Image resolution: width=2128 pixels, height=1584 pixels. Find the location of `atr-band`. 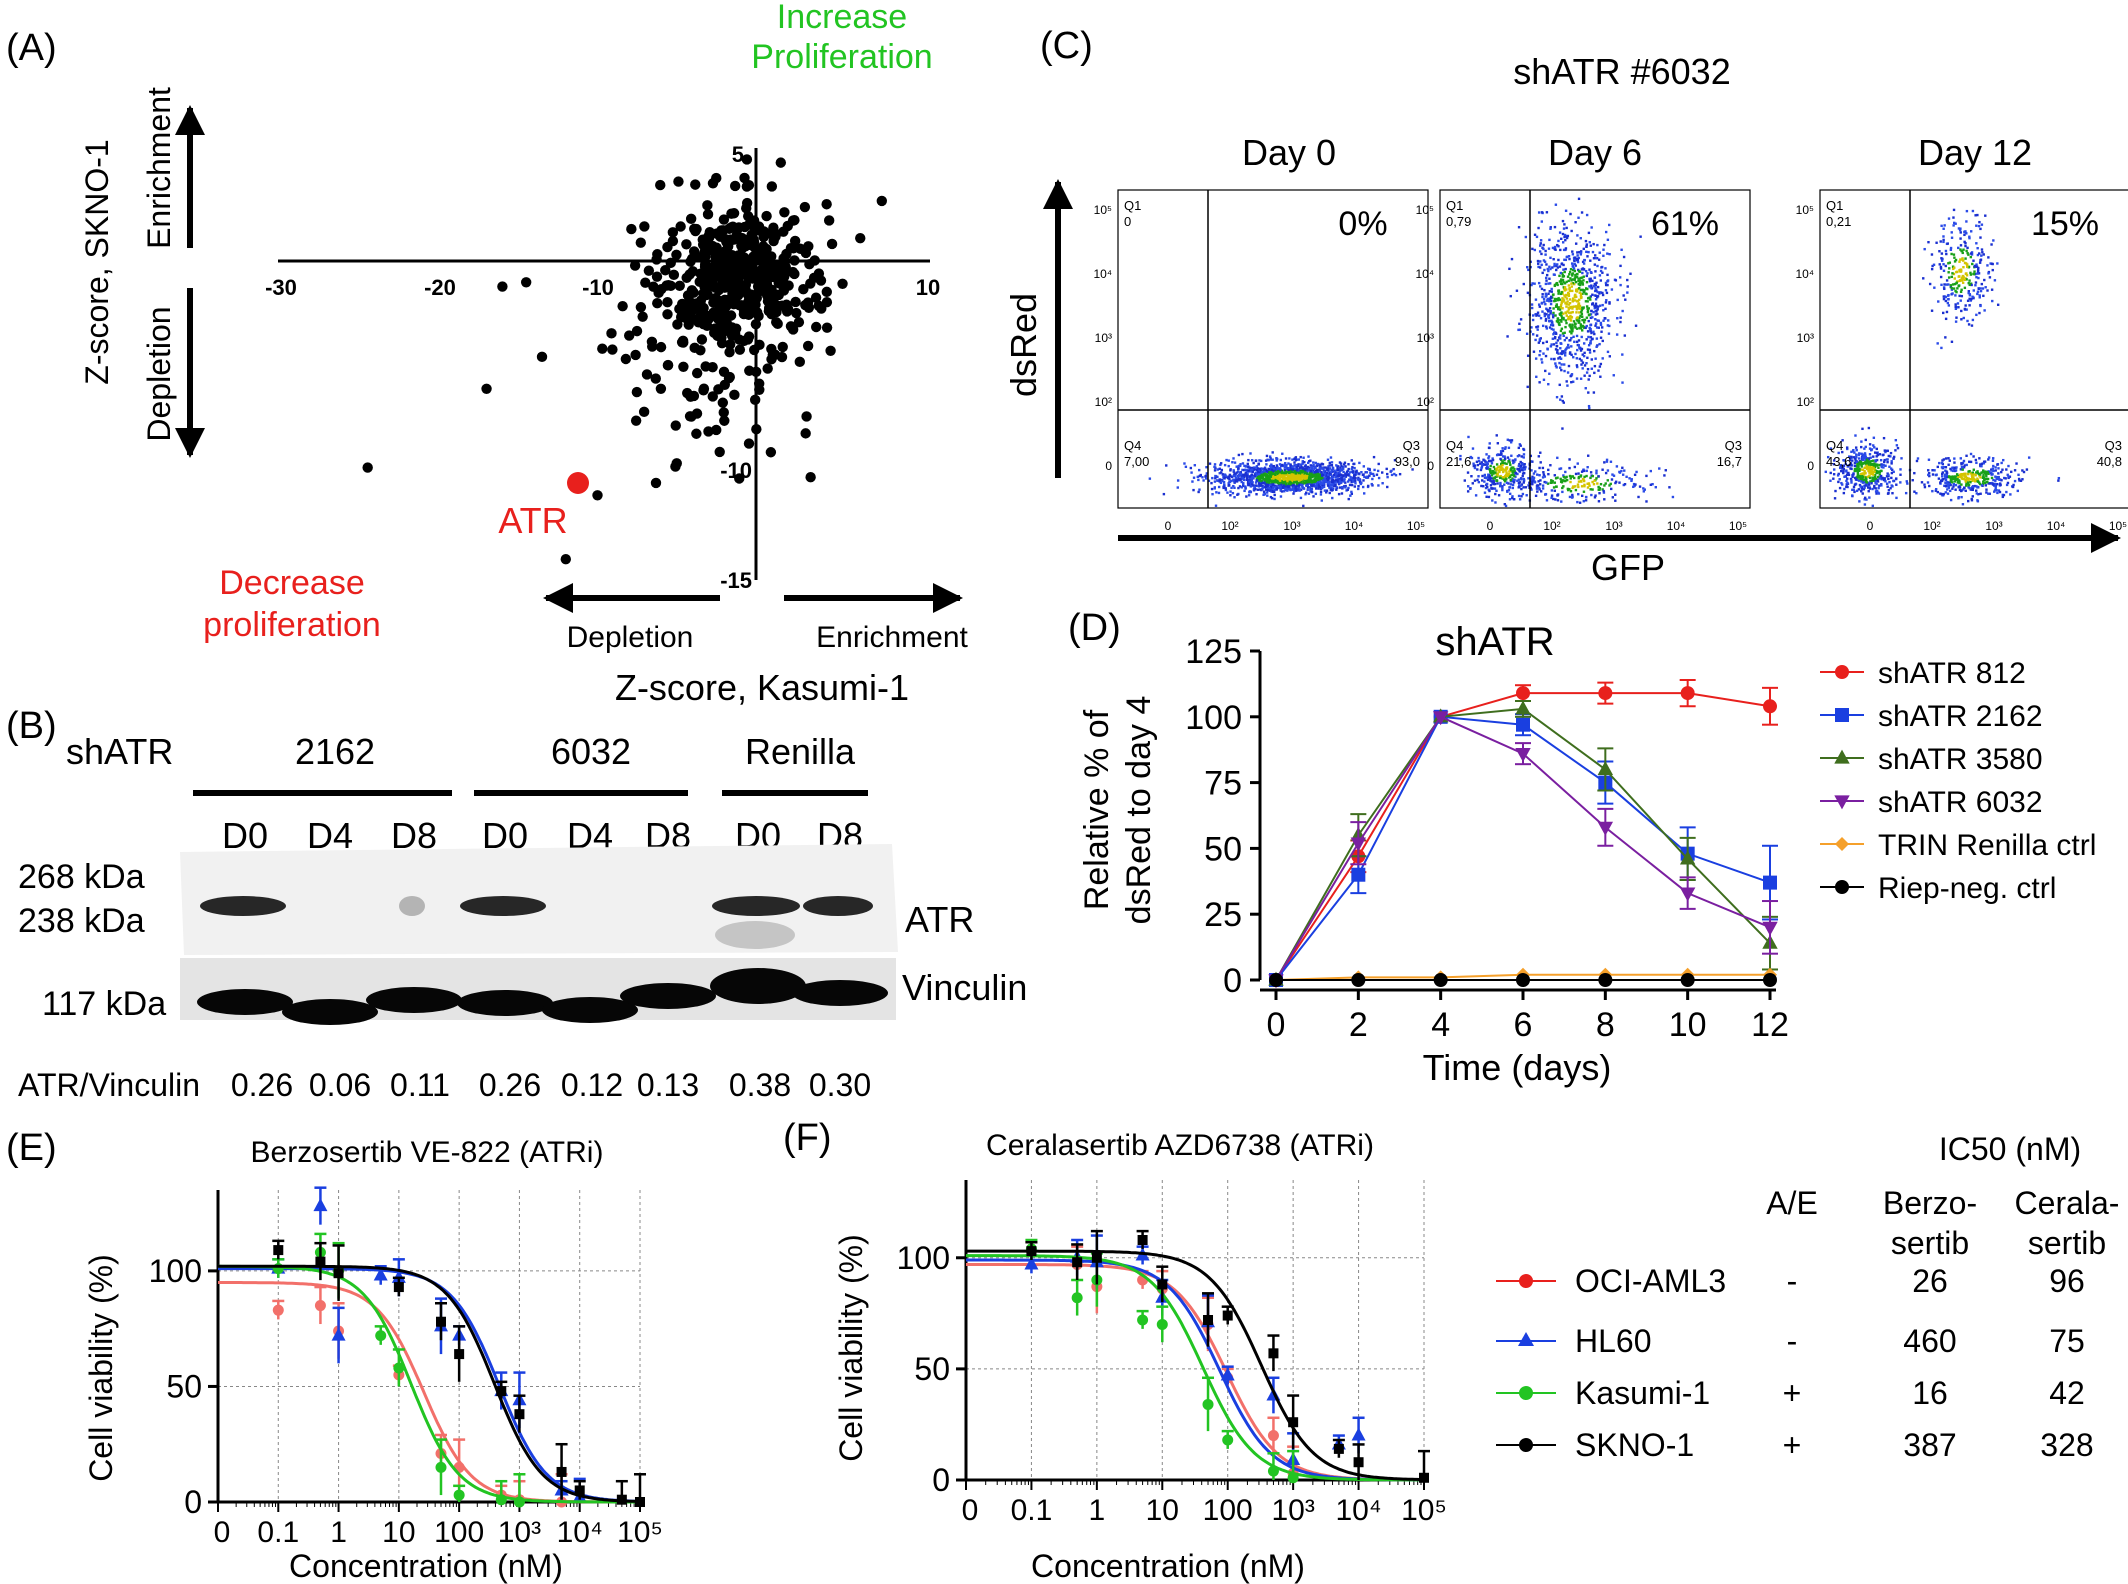

atr-band is located at coordinates (412, 906).